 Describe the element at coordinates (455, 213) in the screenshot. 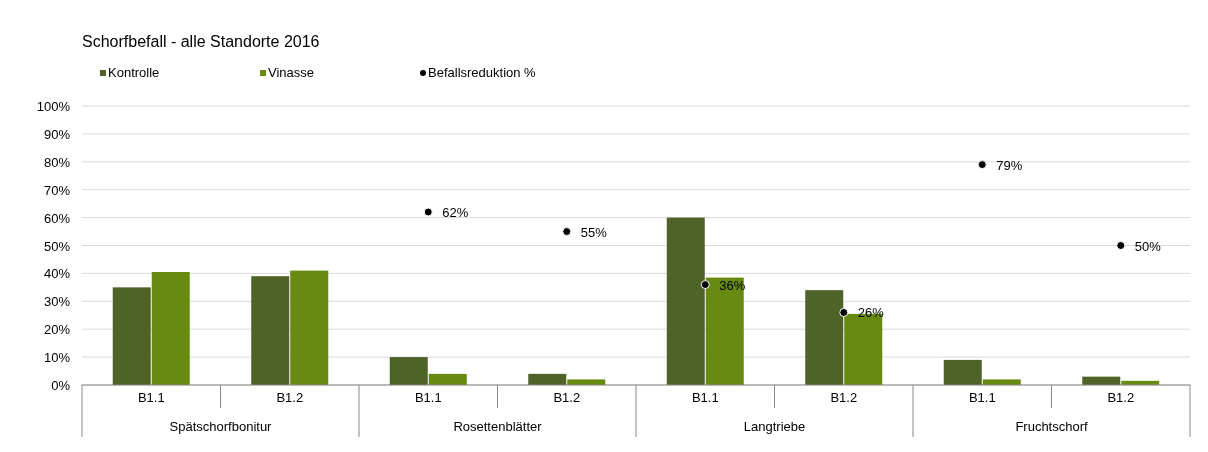

I see `data-label: 62%` at that location.